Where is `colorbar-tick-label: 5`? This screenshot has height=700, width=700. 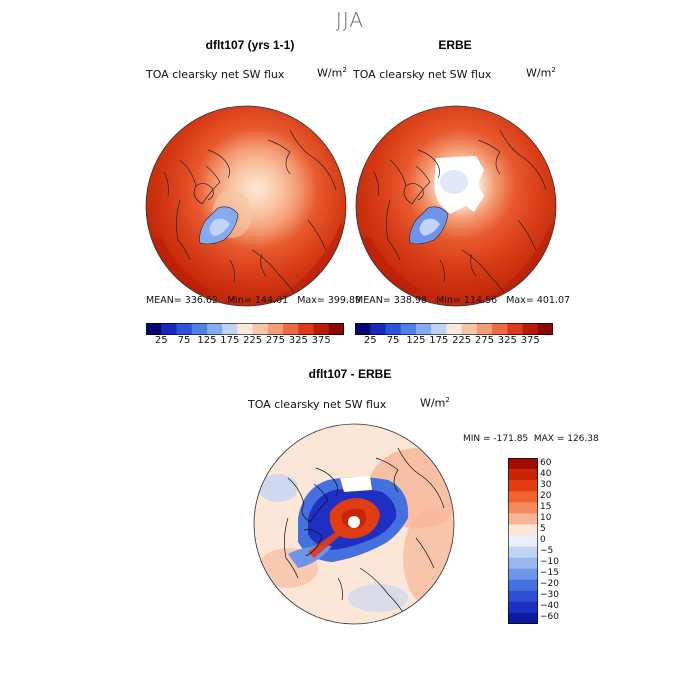 colorbar-tick-label: 5 is located at coordinates (543, 528).